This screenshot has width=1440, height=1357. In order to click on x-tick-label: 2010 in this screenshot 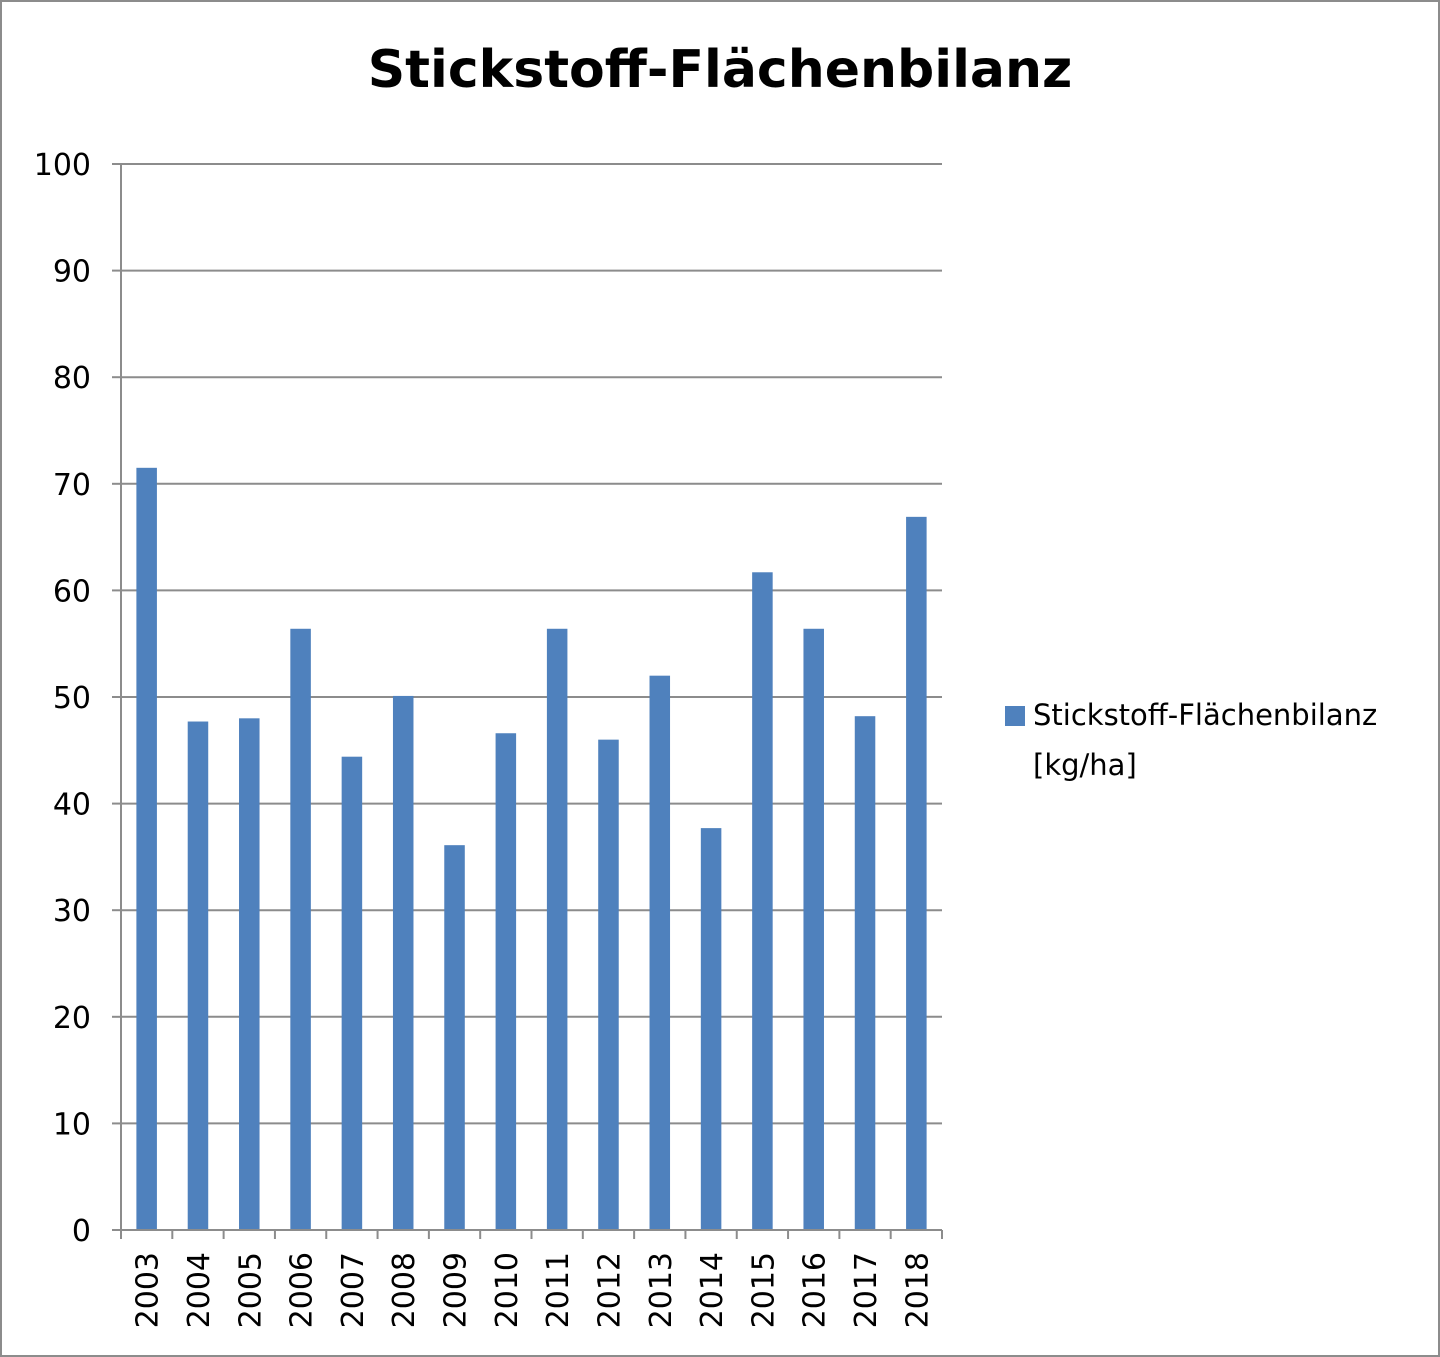, I will do `click(507, 1290)`.